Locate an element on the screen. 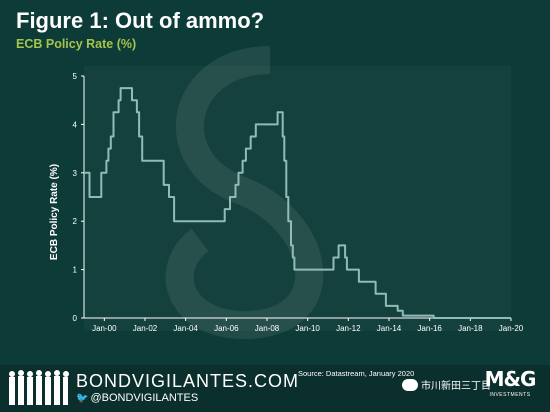  mg-logo-subtext: INVESTMENTS is located at coordinates (510, 395).